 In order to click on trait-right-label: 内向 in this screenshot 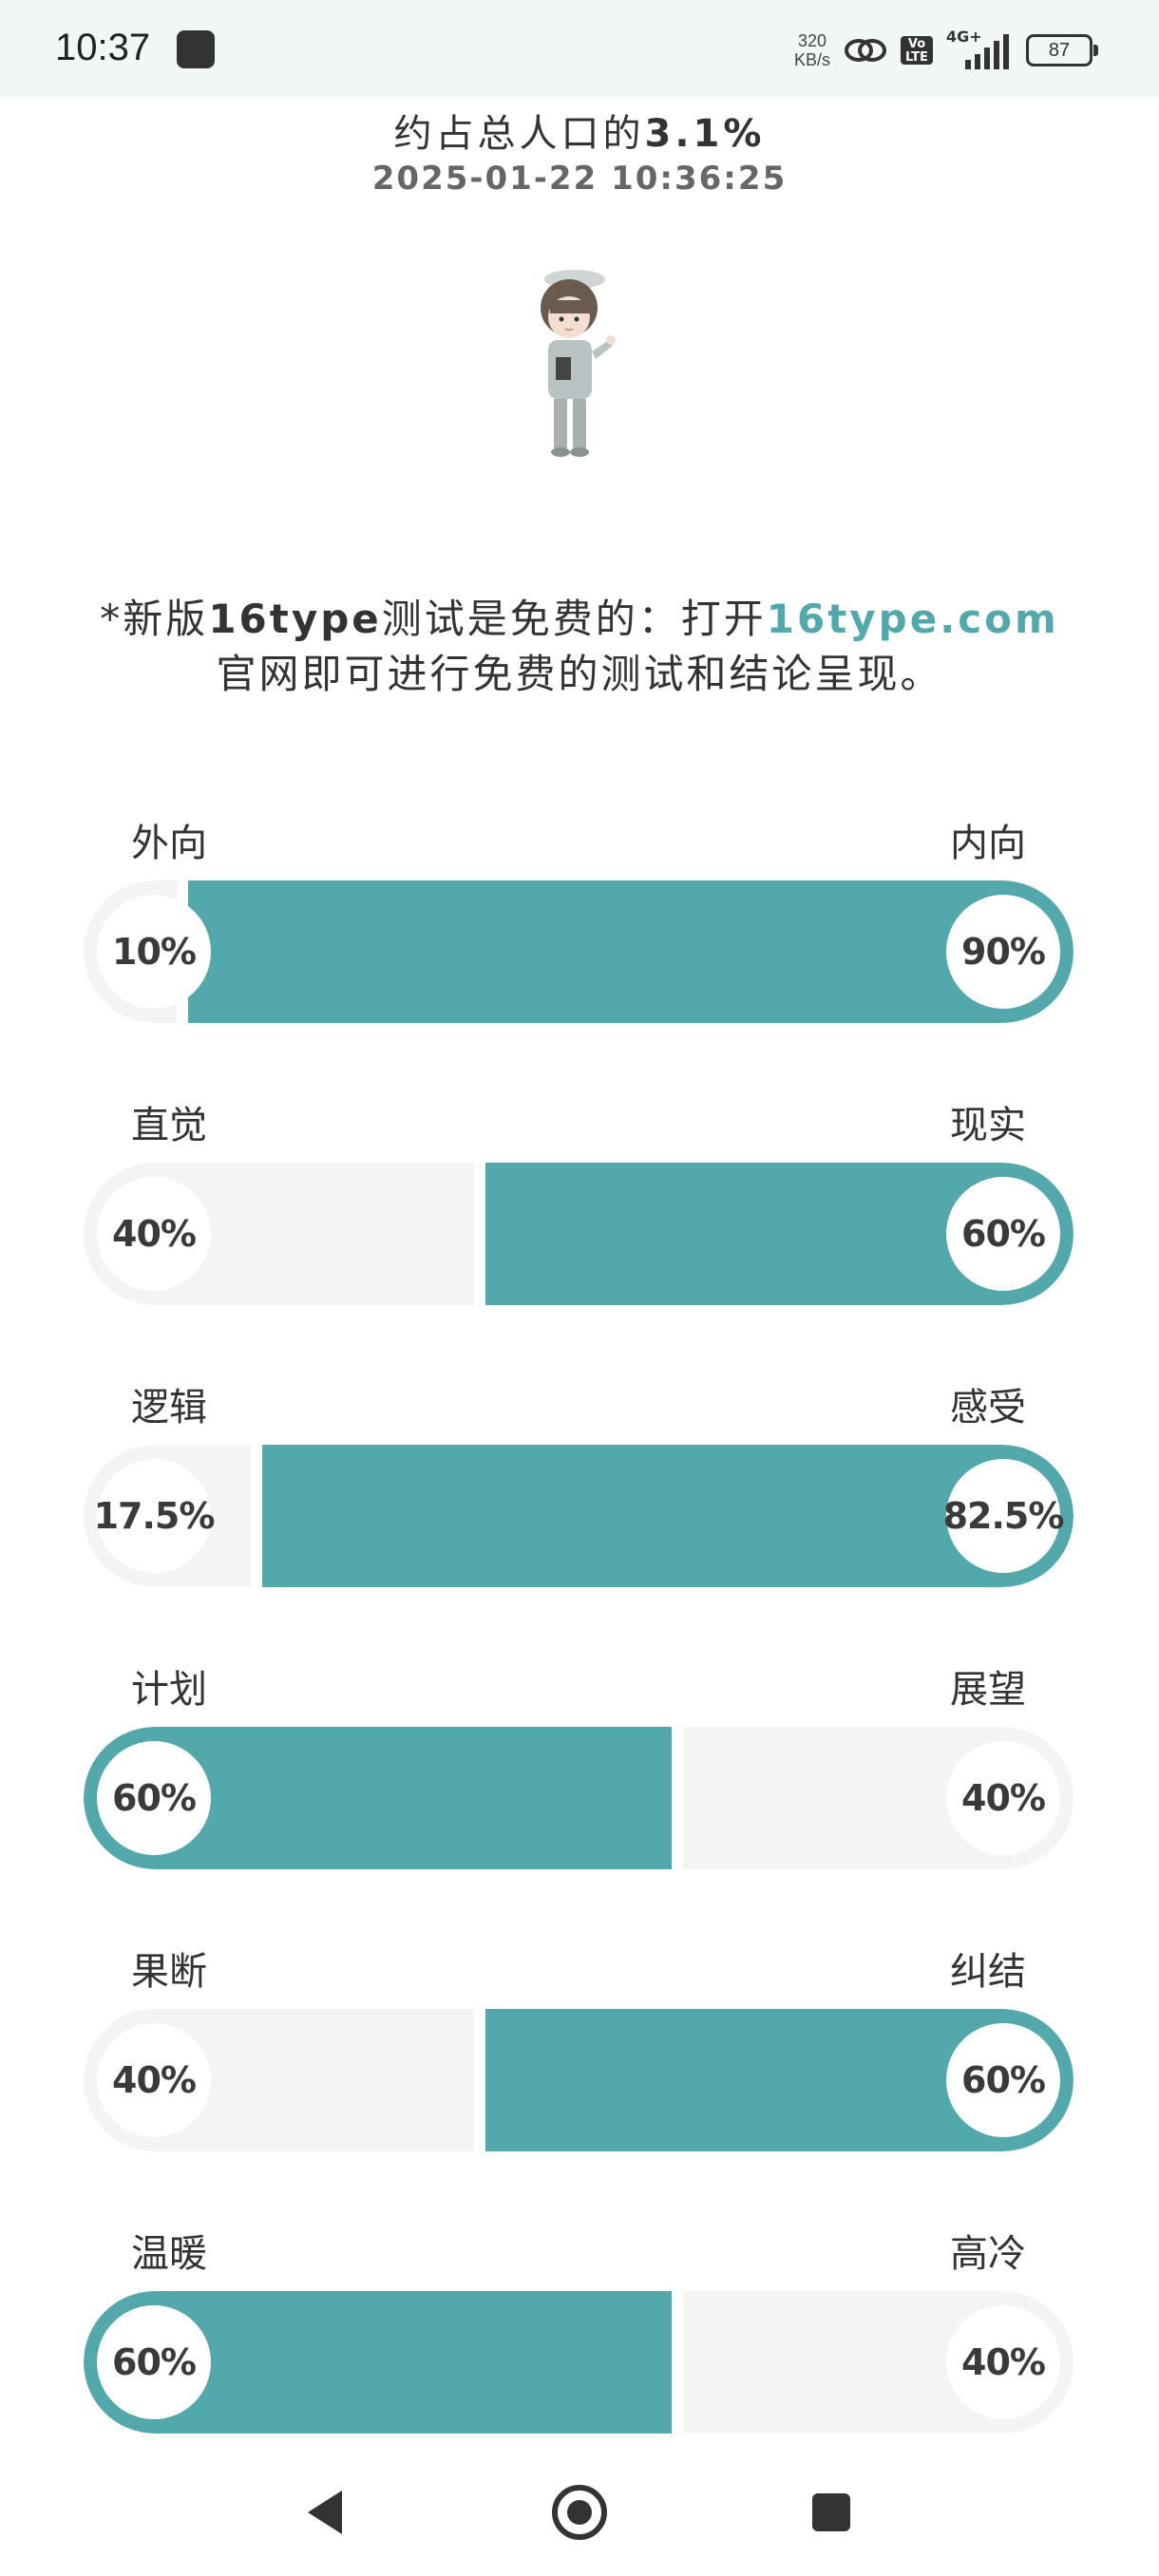, I will do `click(988, 843)`.